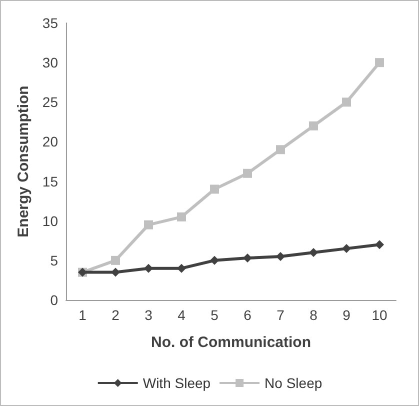 The width and height of the screenshot is (419, 406). What do you see at coordinates (50, 23) in the screenshot?
I see `y-tick-label: 35` at bounding box center [50, 23].